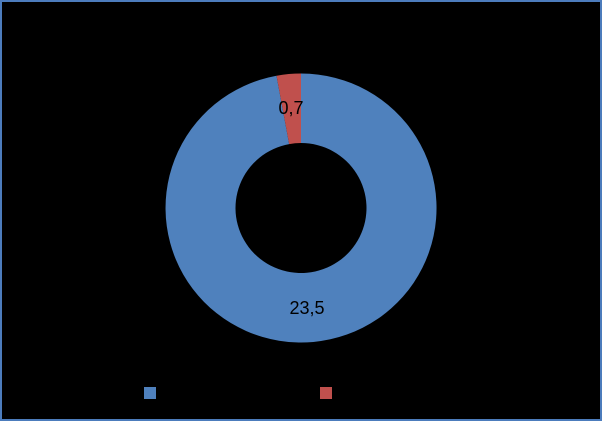  What do you see at coordinates (307, 308) in the screenshot?
I see `data-label-blue-segment: 23,5` at bounding box center [307, 308].